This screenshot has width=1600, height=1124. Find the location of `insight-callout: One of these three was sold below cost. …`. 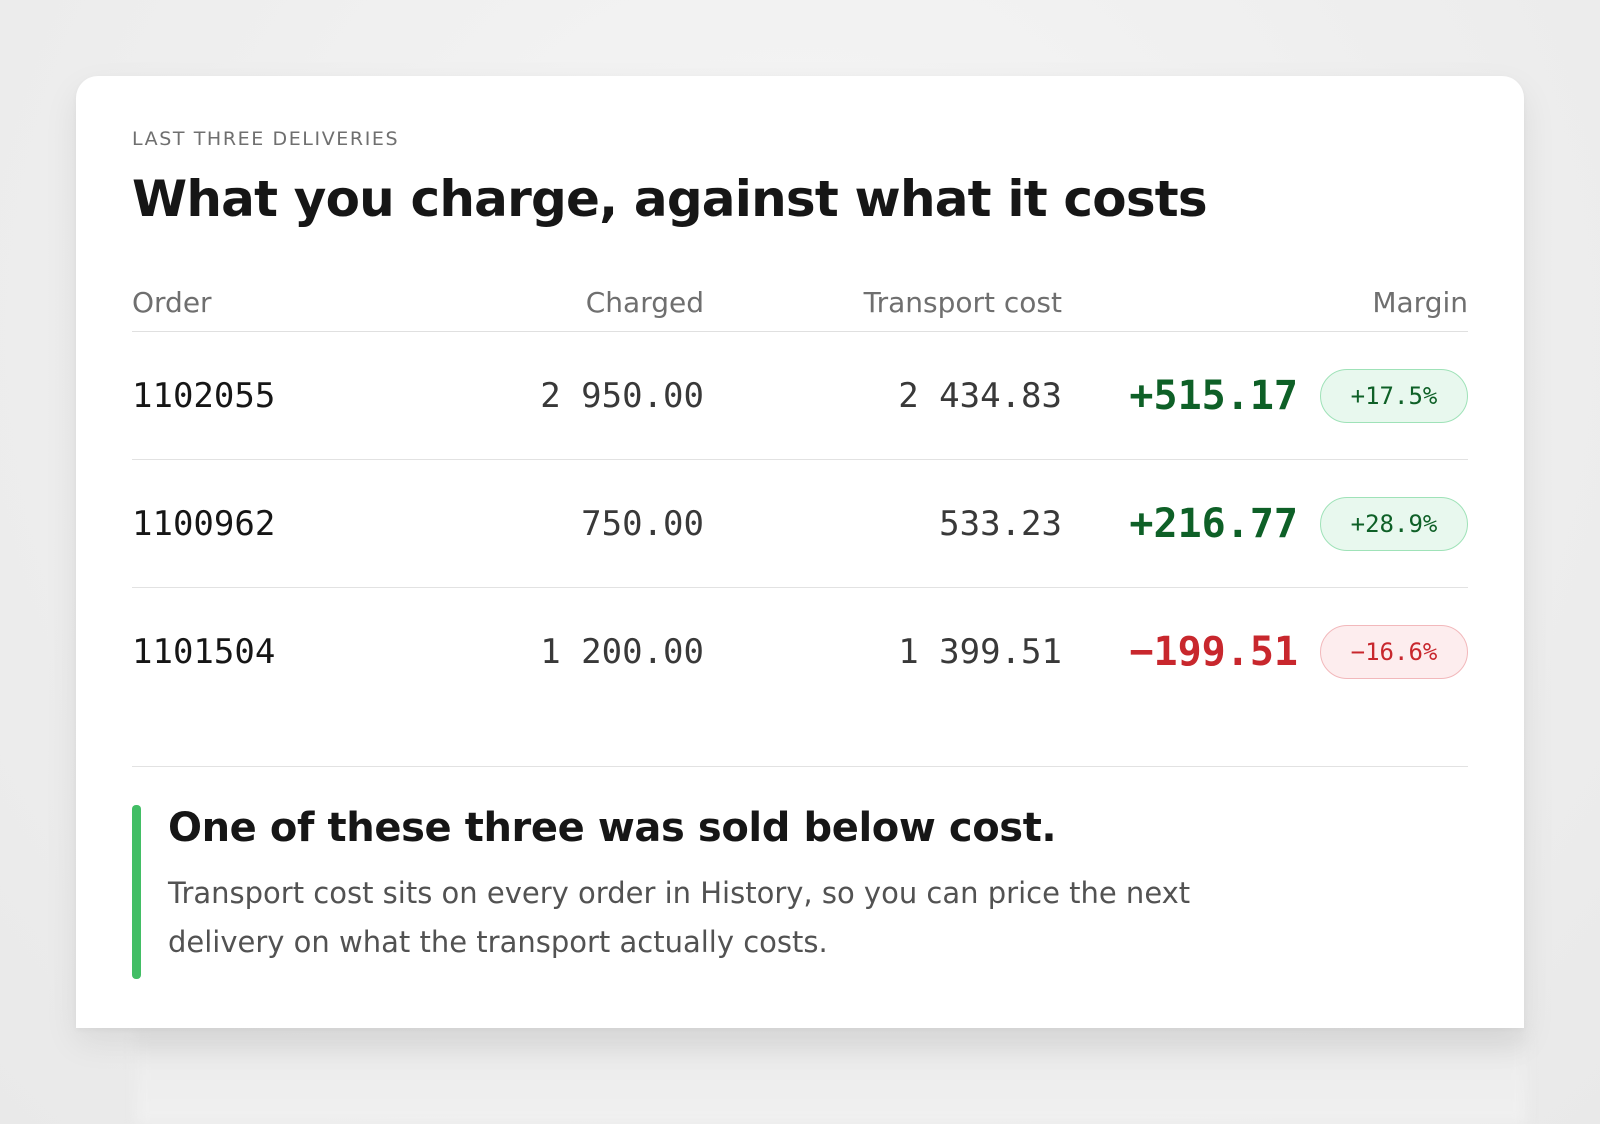

insight-callout: One of these three was sold below cost. … is located at coordinates (800, 892).